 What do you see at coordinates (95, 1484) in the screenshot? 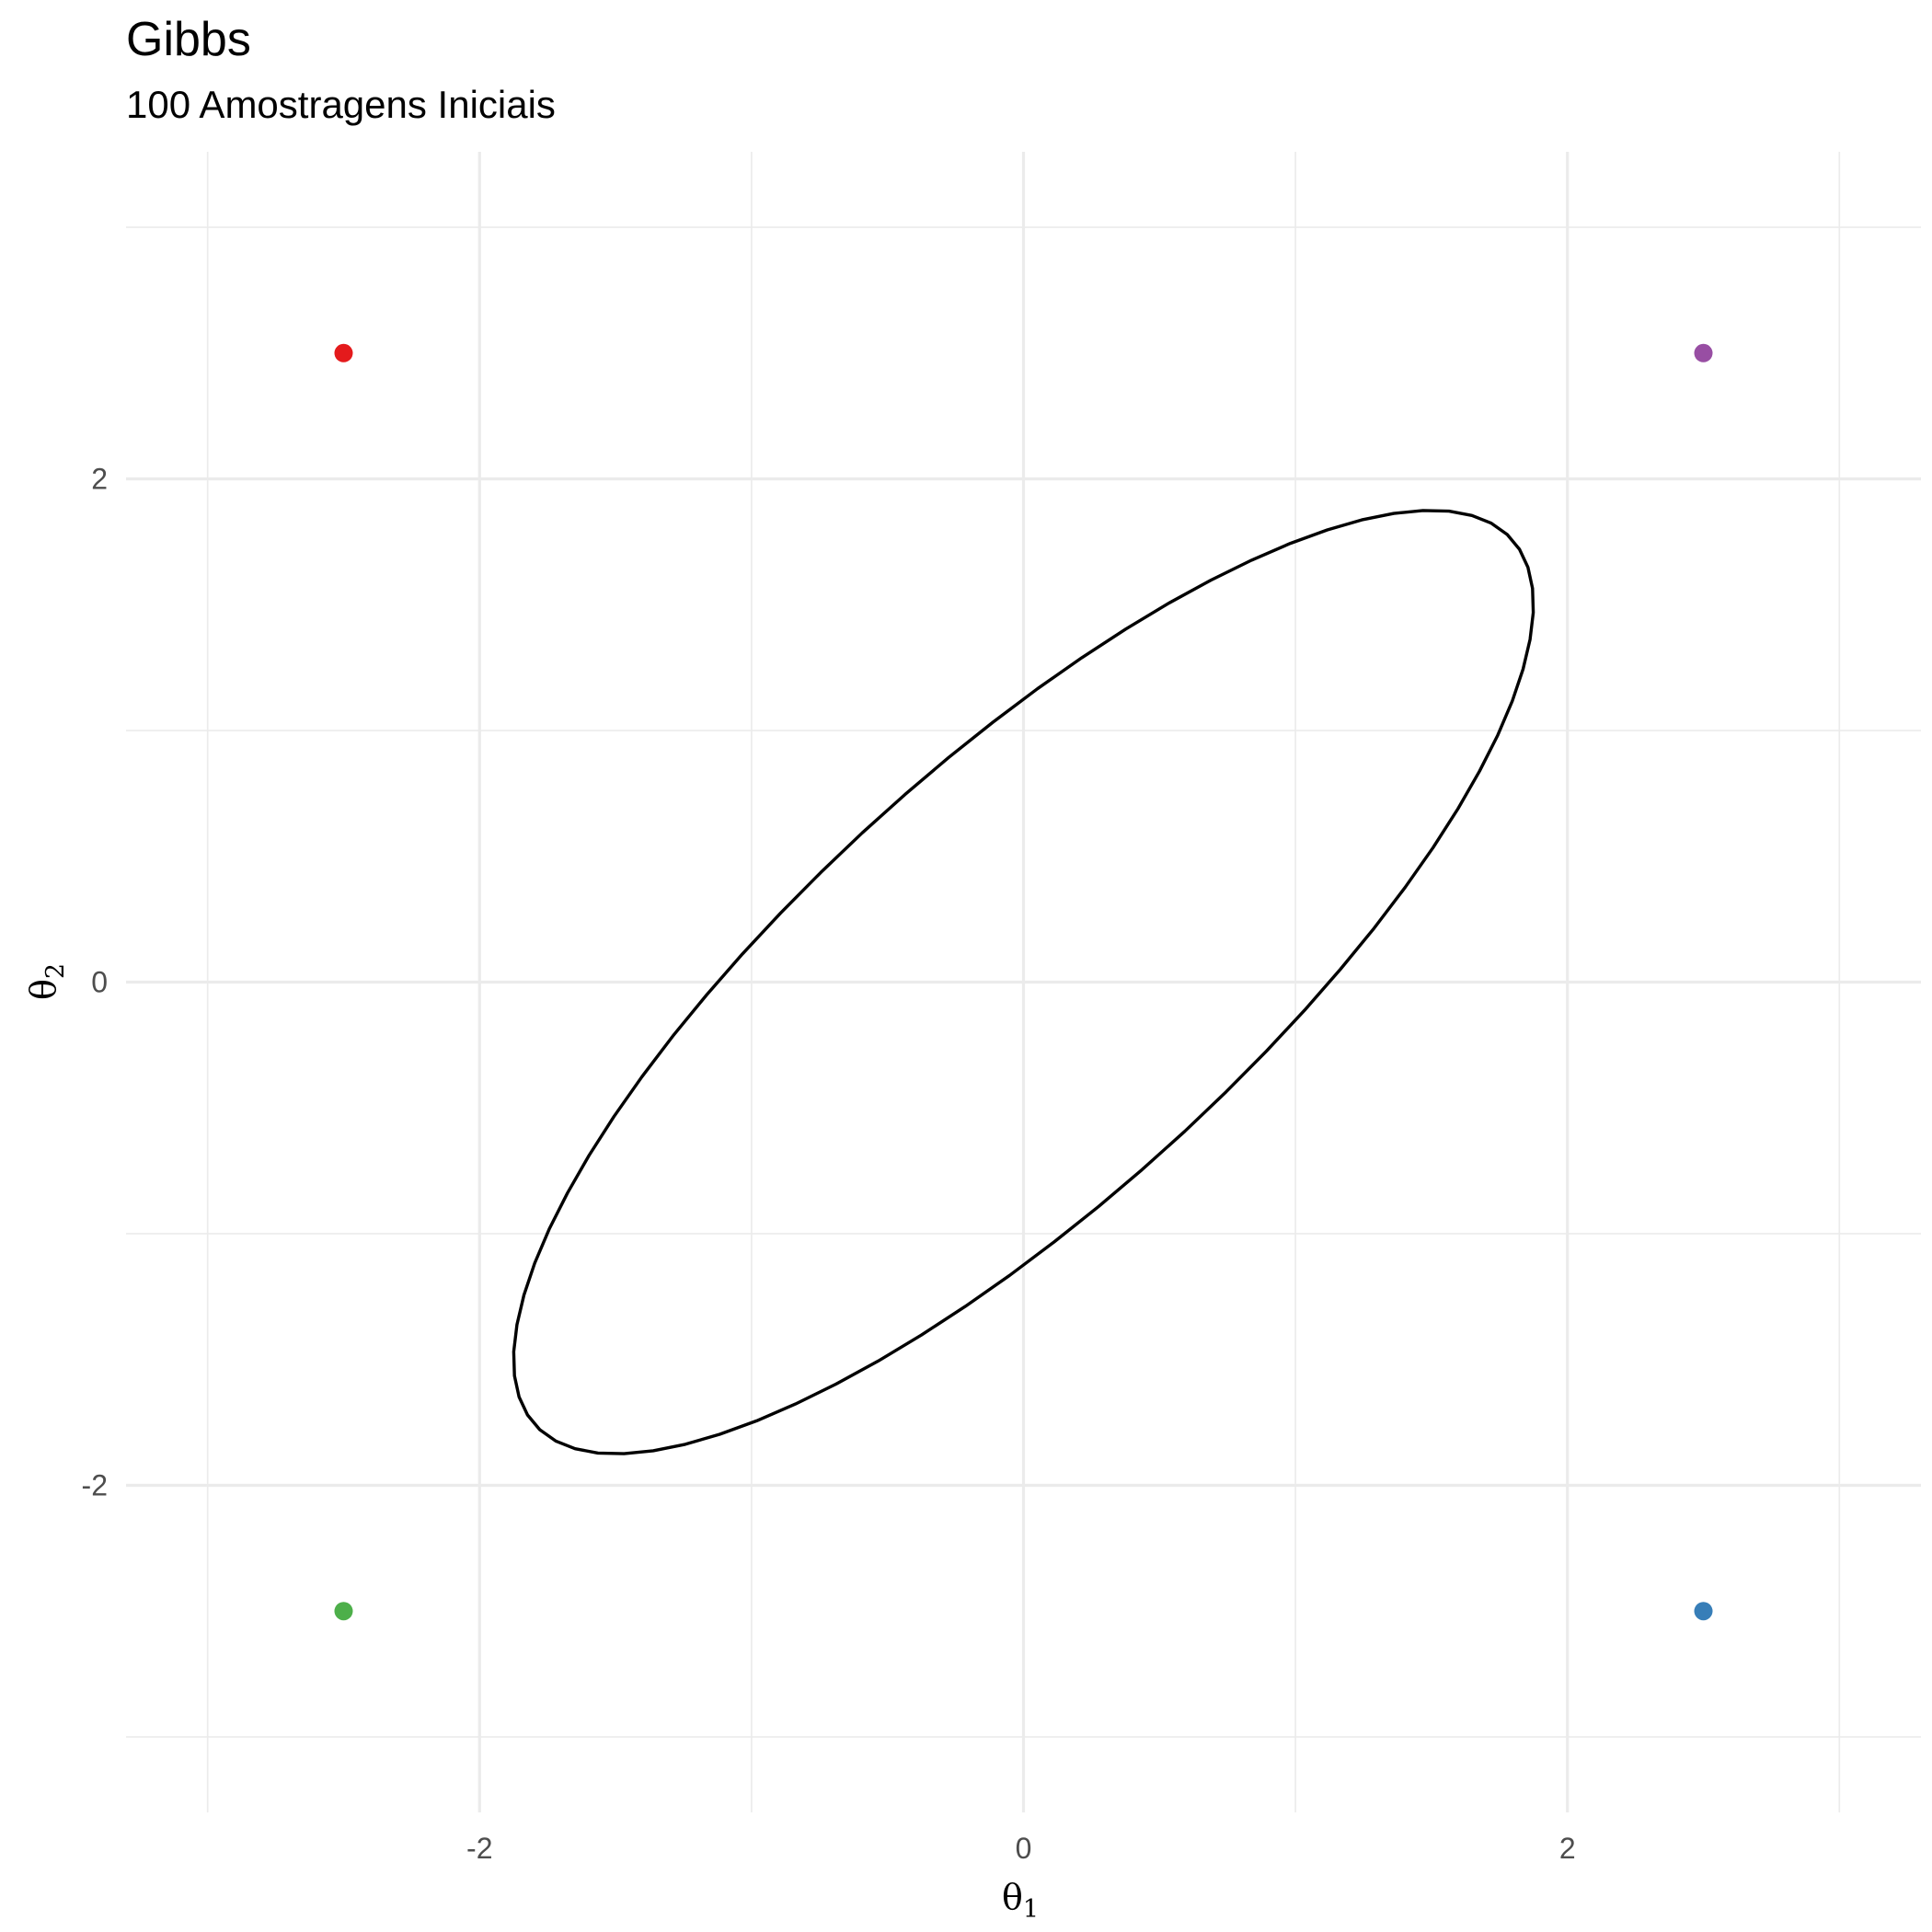
I see `y-tick-label: -2` at bounding box center [95, 1484].